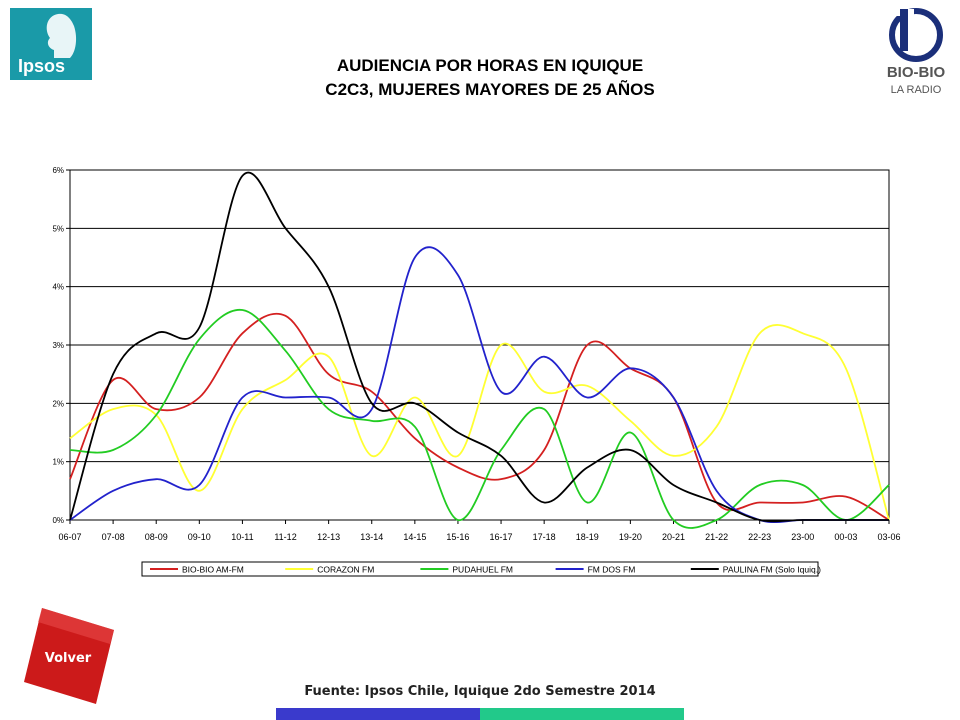 This screenshot has height=720, width=960. What do you see at coordinates (378, 714) in the screenshot?
I see `footer-bar-blue` at bounding box center [378, 714].